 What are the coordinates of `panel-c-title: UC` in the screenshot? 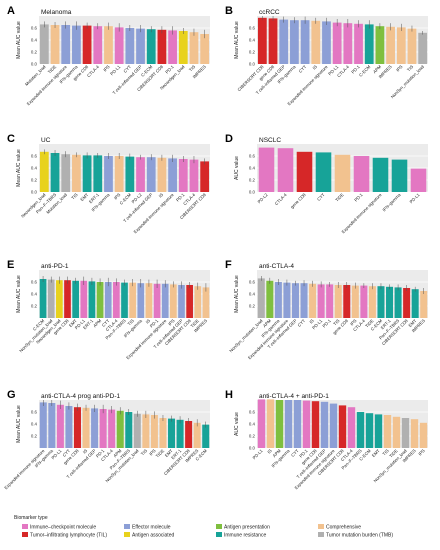 It's located at (46, 140).